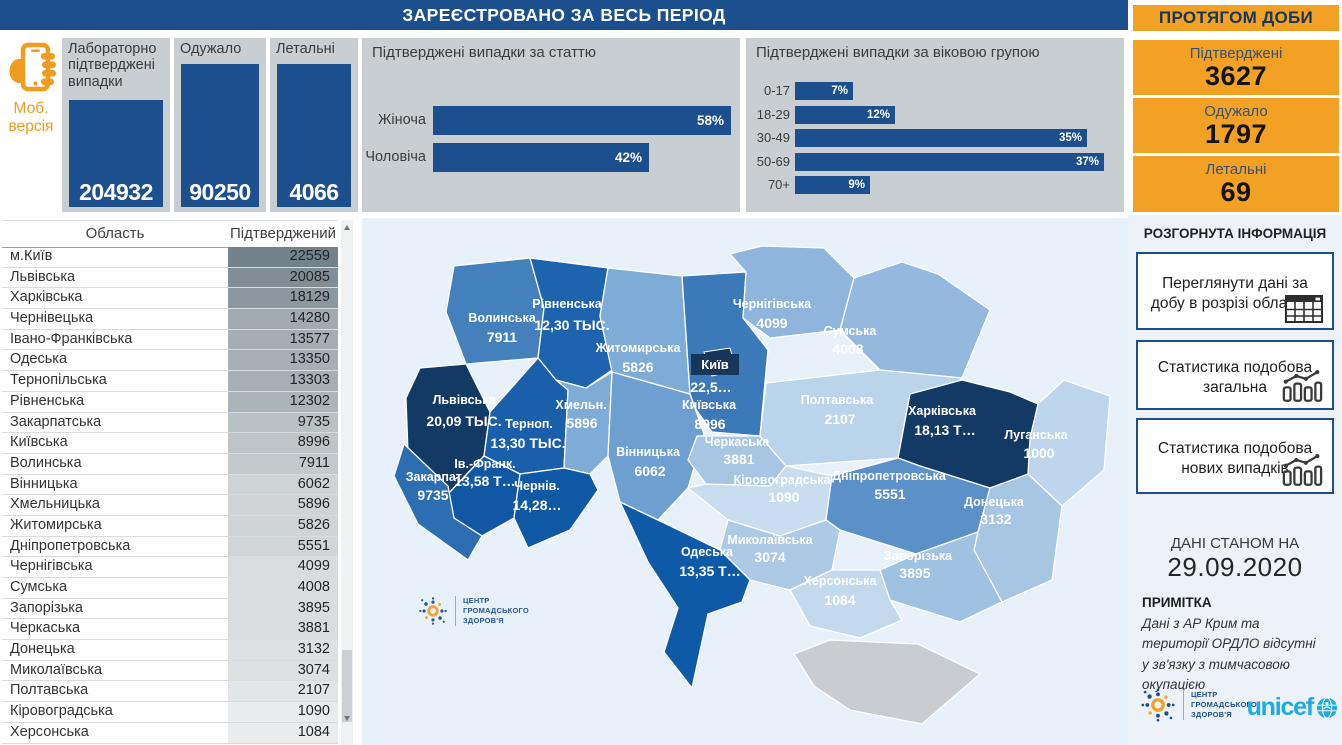 This screenshot has width=1342, height=745. Describe the element at coordinates (283, 505) in the screenshot. I see `confirmed-value-cell: 5896` at that location.